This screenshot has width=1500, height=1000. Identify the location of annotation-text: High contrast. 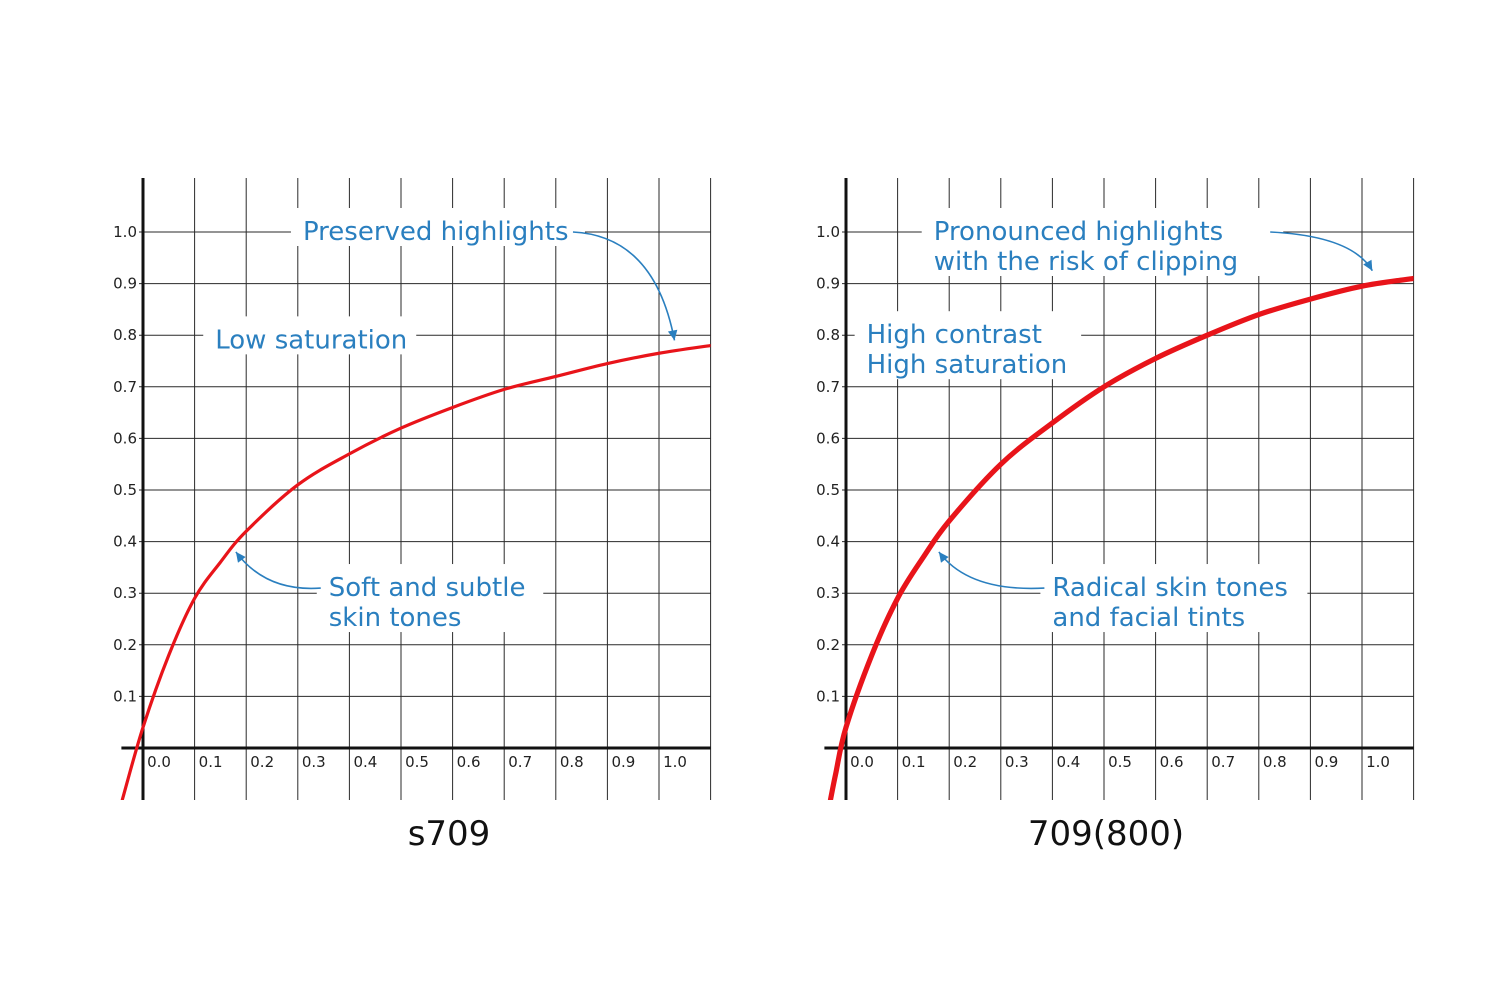
(954, 335).